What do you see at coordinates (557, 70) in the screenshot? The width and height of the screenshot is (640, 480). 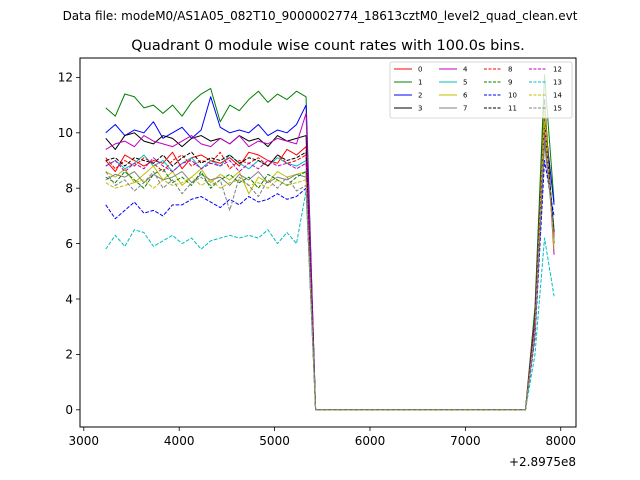 I see `legend-label-12: 12` at bounding box center [557, 70].